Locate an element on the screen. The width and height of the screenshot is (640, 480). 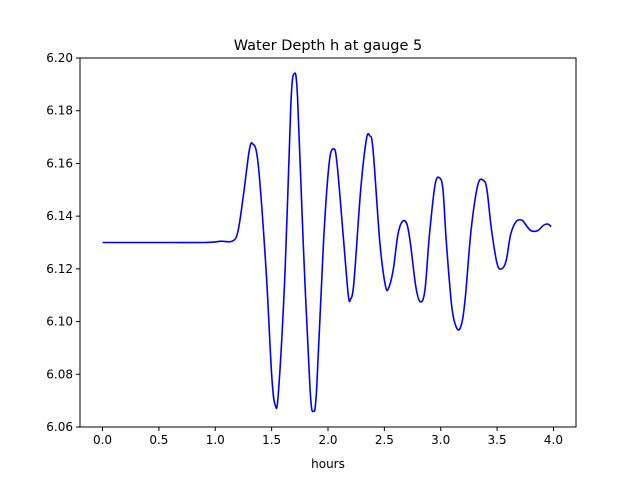
x-tick-label: 1.0 is located at coordinates (215, 440).